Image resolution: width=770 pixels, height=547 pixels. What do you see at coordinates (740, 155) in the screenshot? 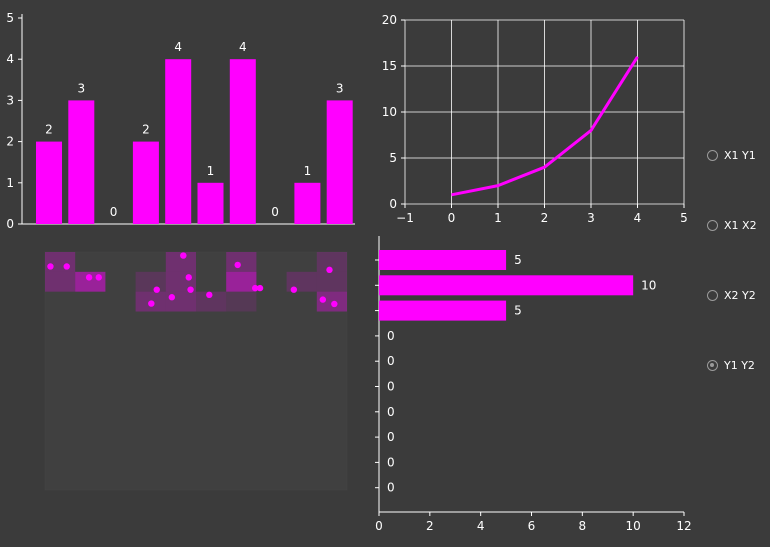
I see `radio-label: X1 Y1` at bounding box center [740, 155].